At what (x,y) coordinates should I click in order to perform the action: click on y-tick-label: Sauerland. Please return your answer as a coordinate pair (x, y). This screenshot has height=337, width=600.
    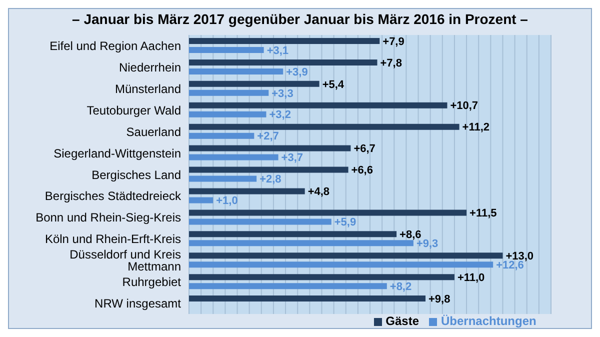
    Looking at the image, I should click on (153, 131).